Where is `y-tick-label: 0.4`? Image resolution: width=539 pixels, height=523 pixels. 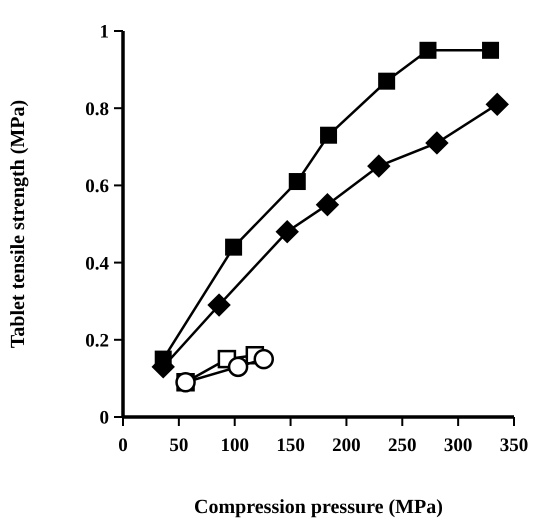
y-tick-label: 0.4 is located at coordinates (97, 263).